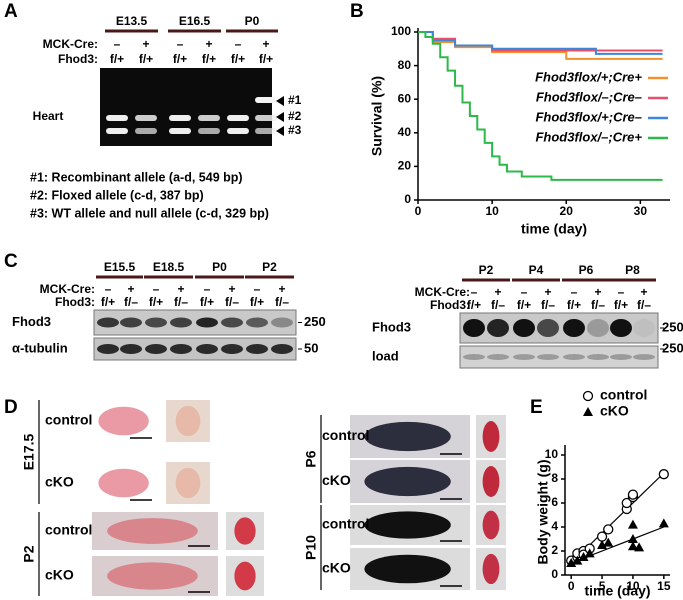 Image resolution: width=683 pixels, height=600 pixels. Describe the element at coordinates (195, 21) in the screenshot. I see `stage-label: E16.5` at that location.